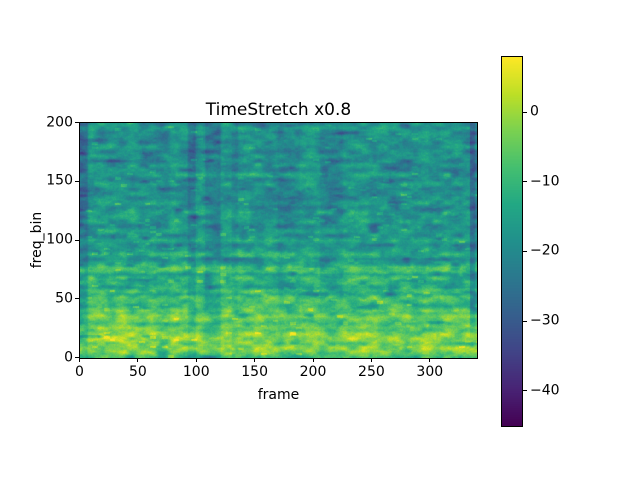 Image resolution: width=640 pixels, height=480 pixels. What do you see at coordinates (430, 371) in the screenshot?
I see `x-tick-label: 300` at bounding box center [430, 371].